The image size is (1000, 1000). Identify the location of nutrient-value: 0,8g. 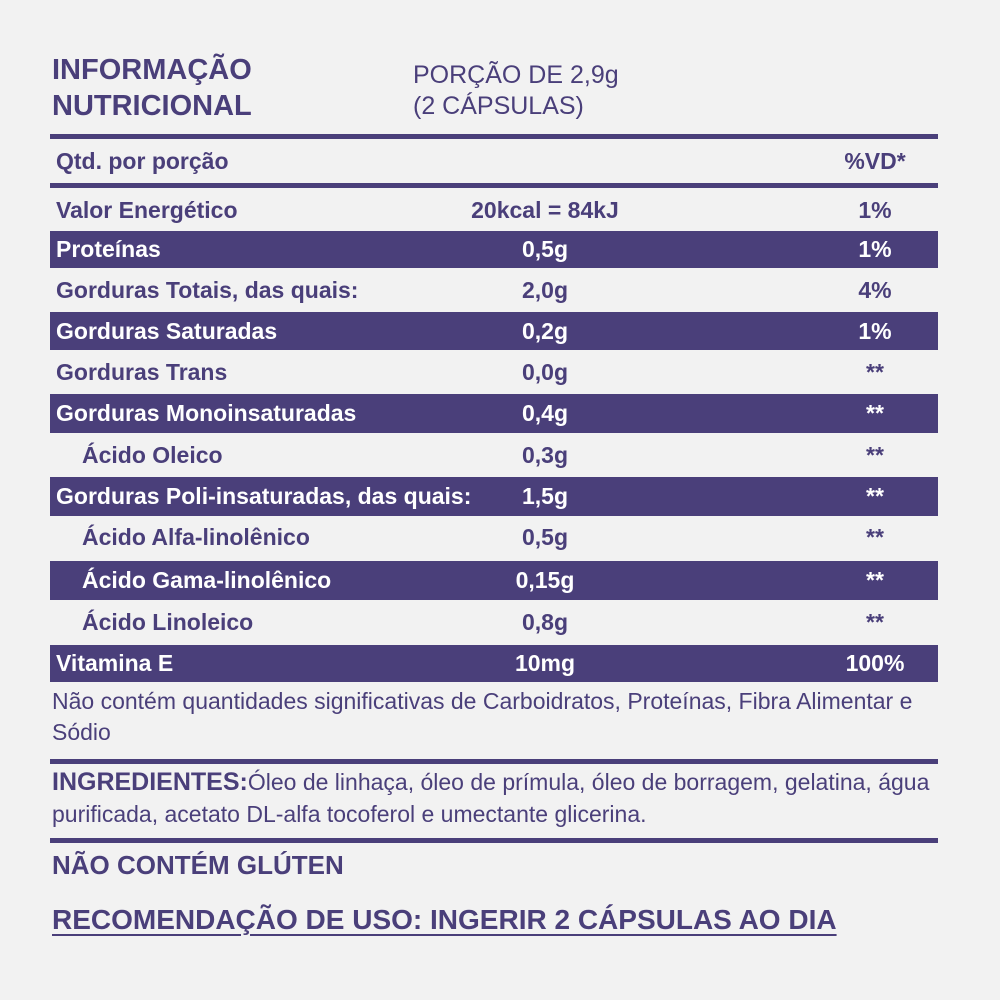
(545, 622).